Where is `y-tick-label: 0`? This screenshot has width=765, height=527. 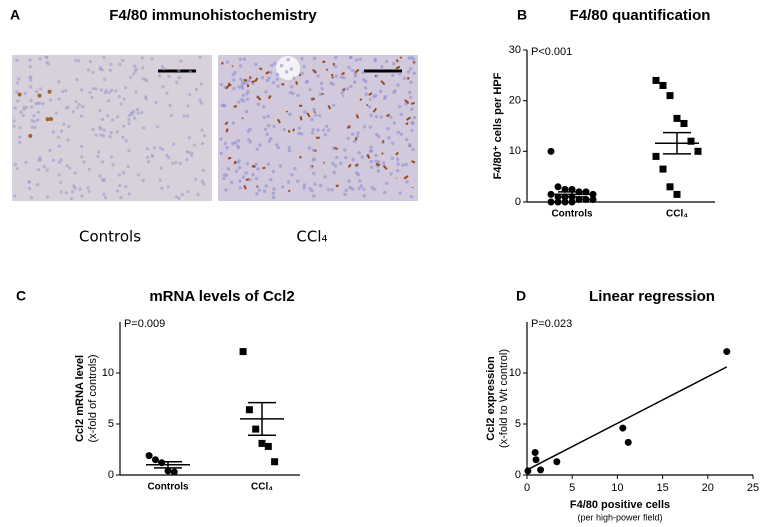
y-tick-label: 0 is located at coordinates (518, 202).